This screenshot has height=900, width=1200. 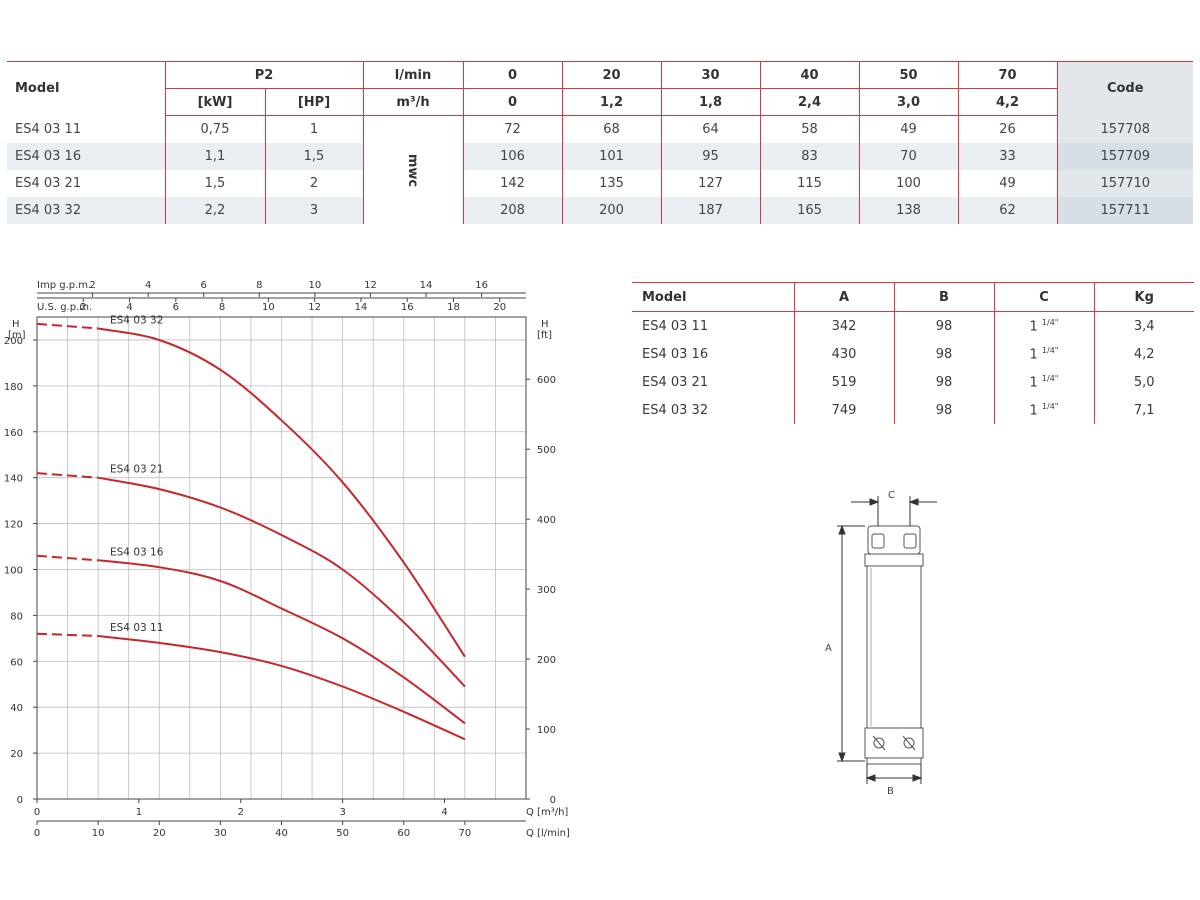 What do you see at coordinates (16, 754) in the screenshot?
I see `y-tick-label: 20` at bounding box center [16, 754].